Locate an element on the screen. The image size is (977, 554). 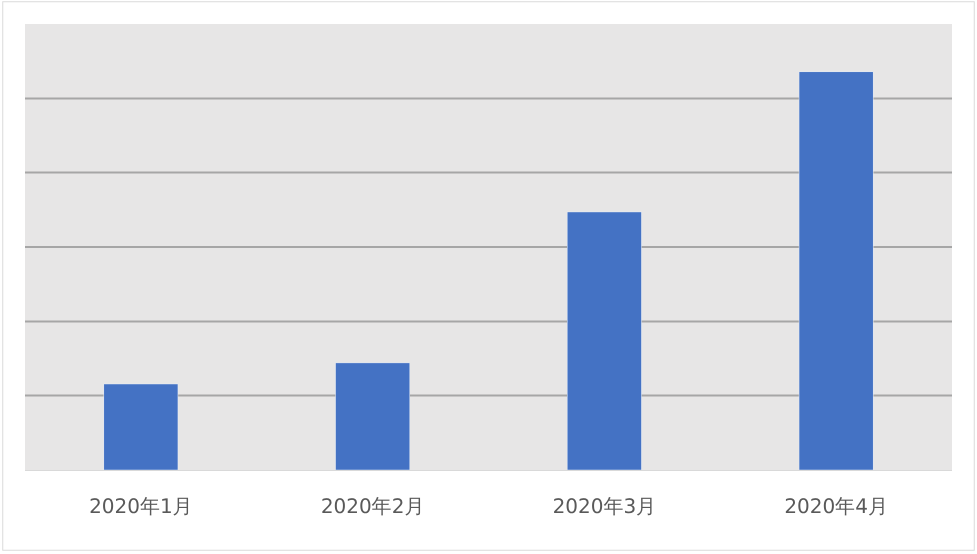
x-tick-label: 2020年4月 is located at coordinates (836, 506).